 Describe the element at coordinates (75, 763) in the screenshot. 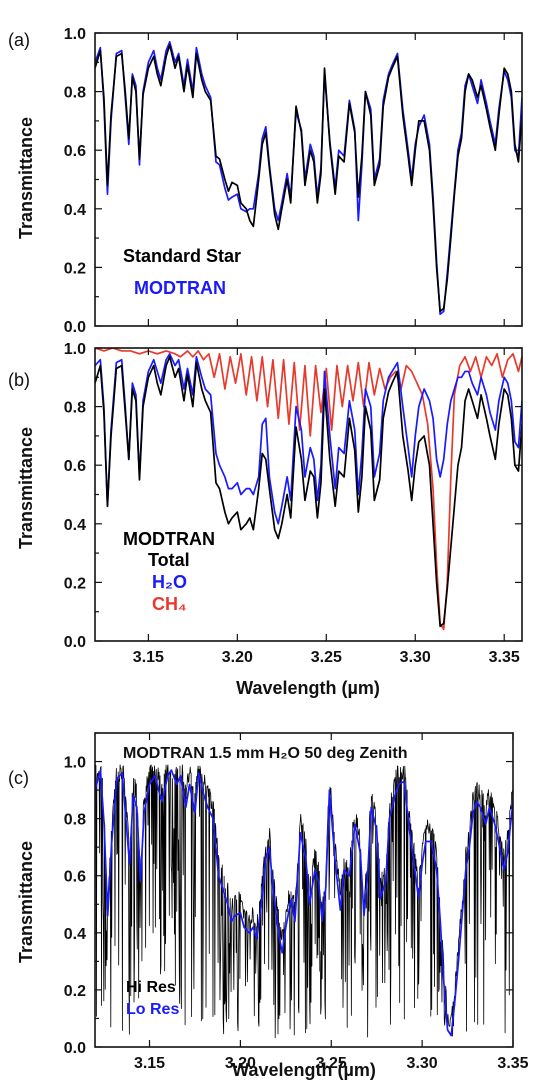

I see `y-tick-label-c: 1.0` at that location.